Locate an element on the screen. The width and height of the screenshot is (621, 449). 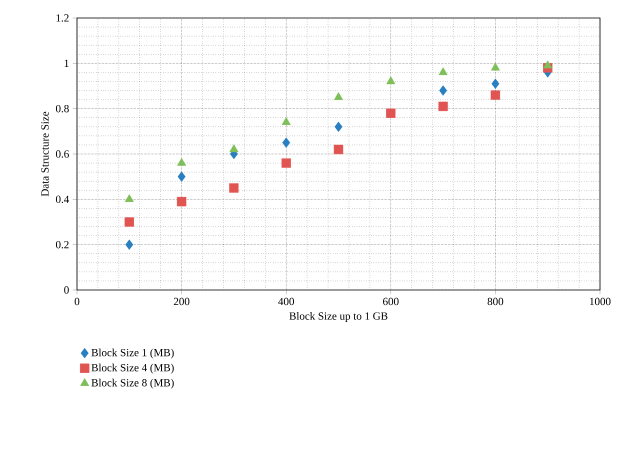
legend-label: Block Size 1 (MB) is located at coordinates (132, 353).